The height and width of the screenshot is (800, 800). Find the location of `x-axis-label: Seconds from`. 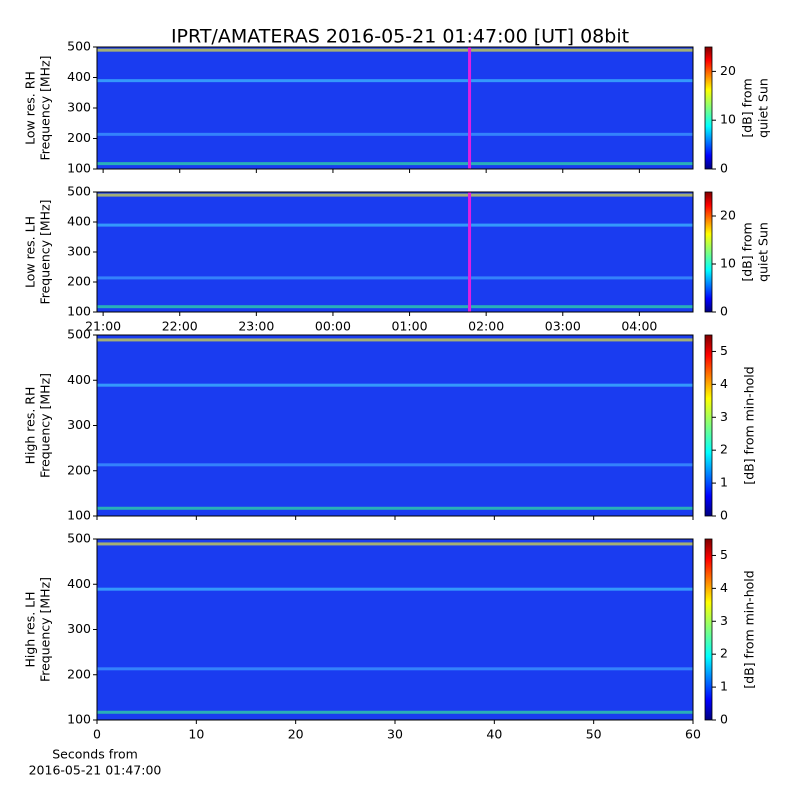

x-axis-label: Seconds from is located at coordinates (95, 754).